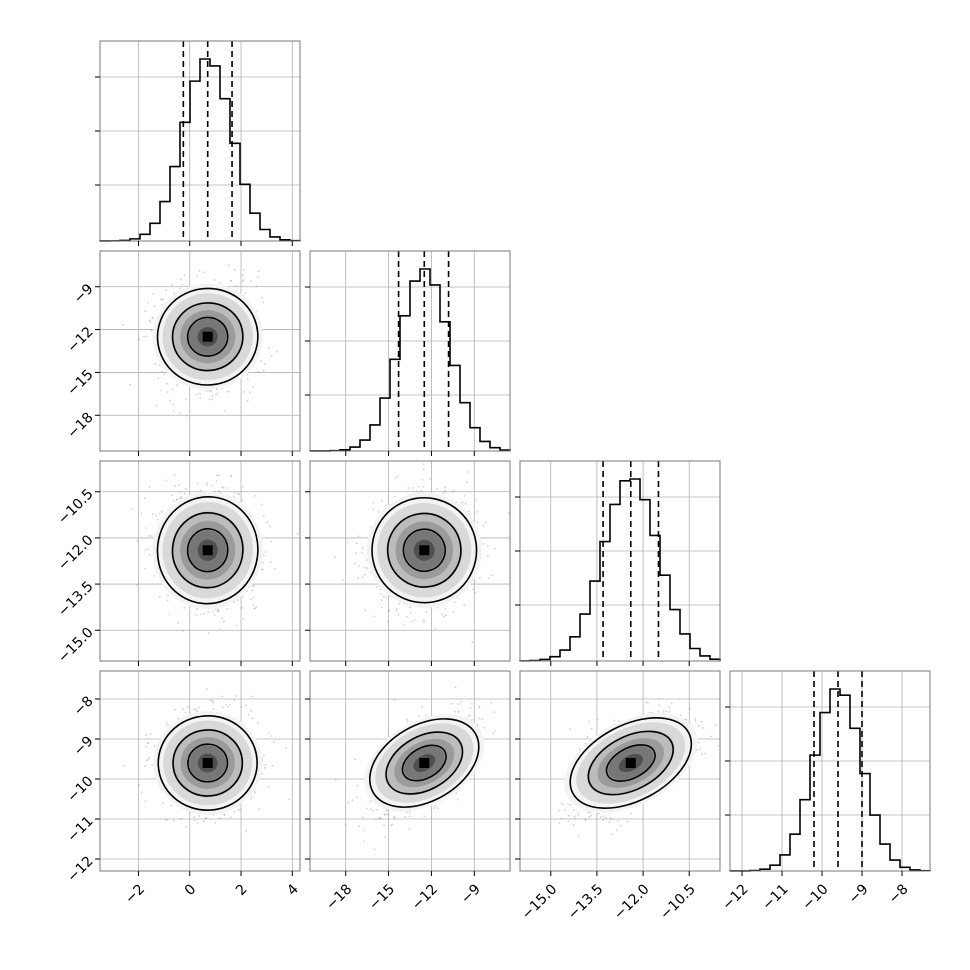  Describe the element at coordinates (80, 383) in the screenshot. I see `y-axis-1-0-tick-label-1: −15` at that location.